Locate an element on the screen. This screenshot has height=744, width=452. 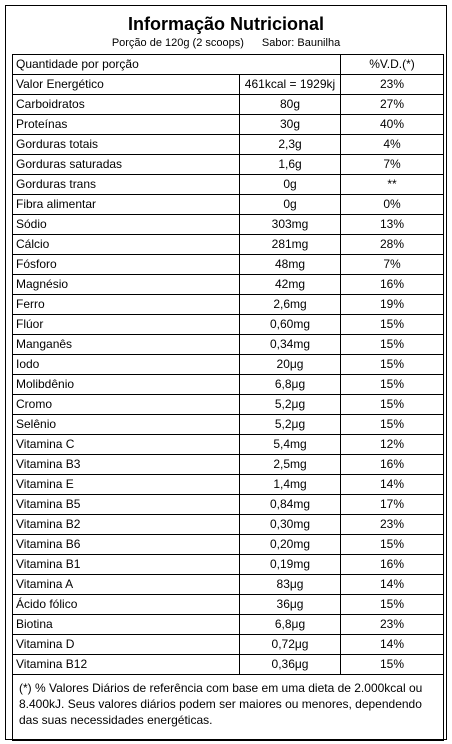
nutrient-name: Iodo is located at coordinates (126, 364).